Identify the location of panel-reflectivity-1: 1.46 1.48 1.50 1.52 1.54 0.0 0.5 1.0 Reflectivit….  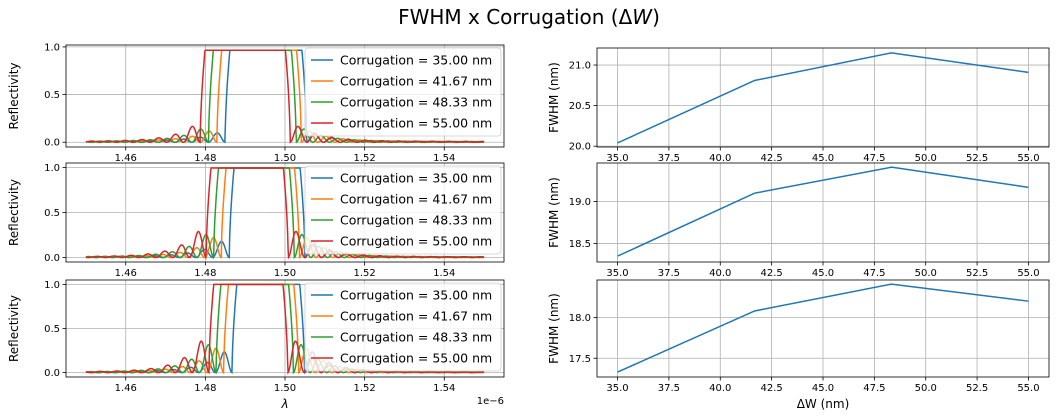
(256, 103).